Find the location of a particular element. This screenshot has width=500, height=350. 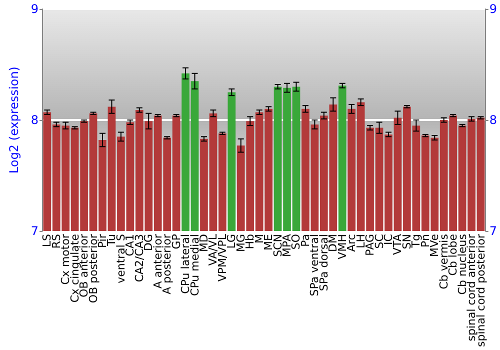

y-axis-title: Log2 (expression) is located at coordinates (14, 120).